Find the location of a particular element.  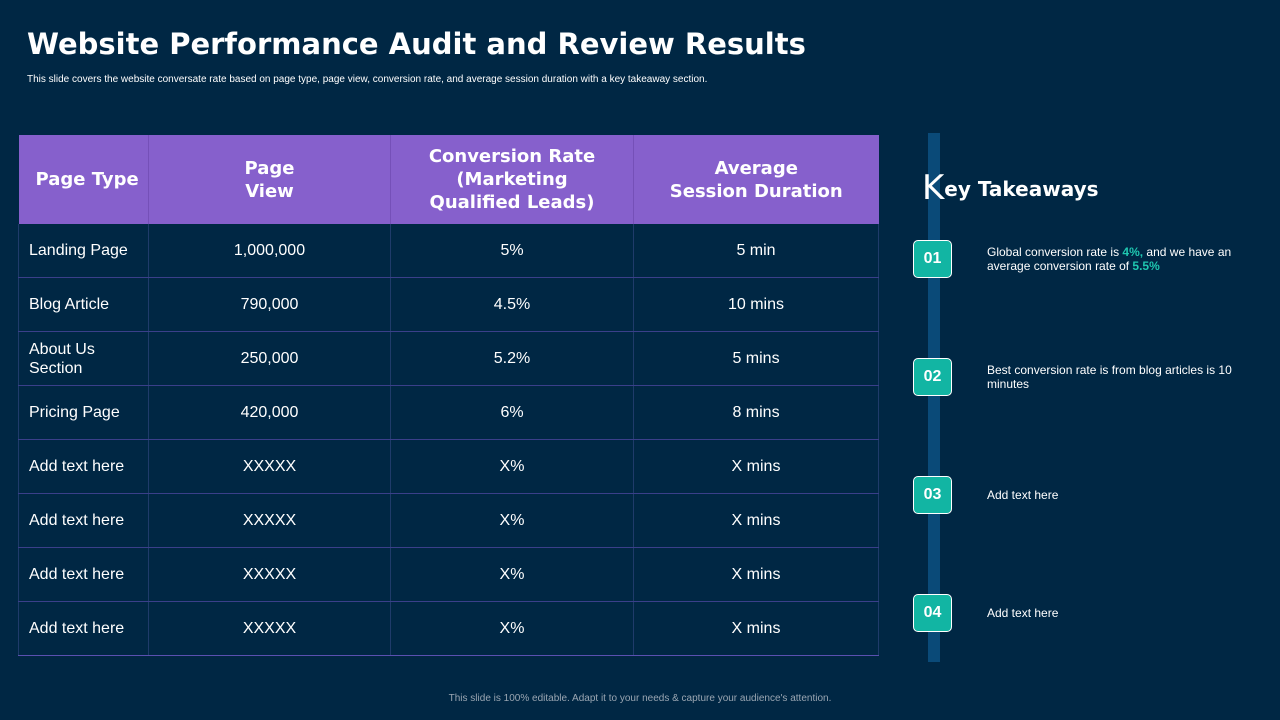

cell-session-duration: 8 mins is located at coordinates (756, 412).